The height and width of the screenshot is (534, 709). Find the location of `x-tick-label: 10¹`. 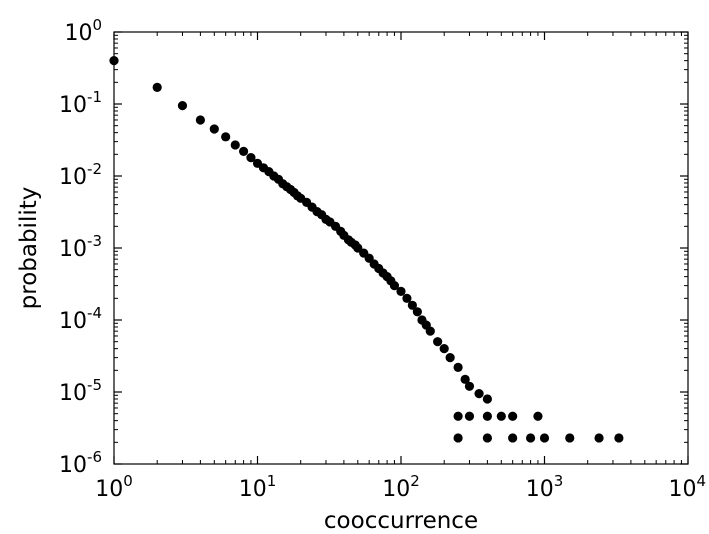

x-tick-label: 10¹ is located at coordinates (258, 487).